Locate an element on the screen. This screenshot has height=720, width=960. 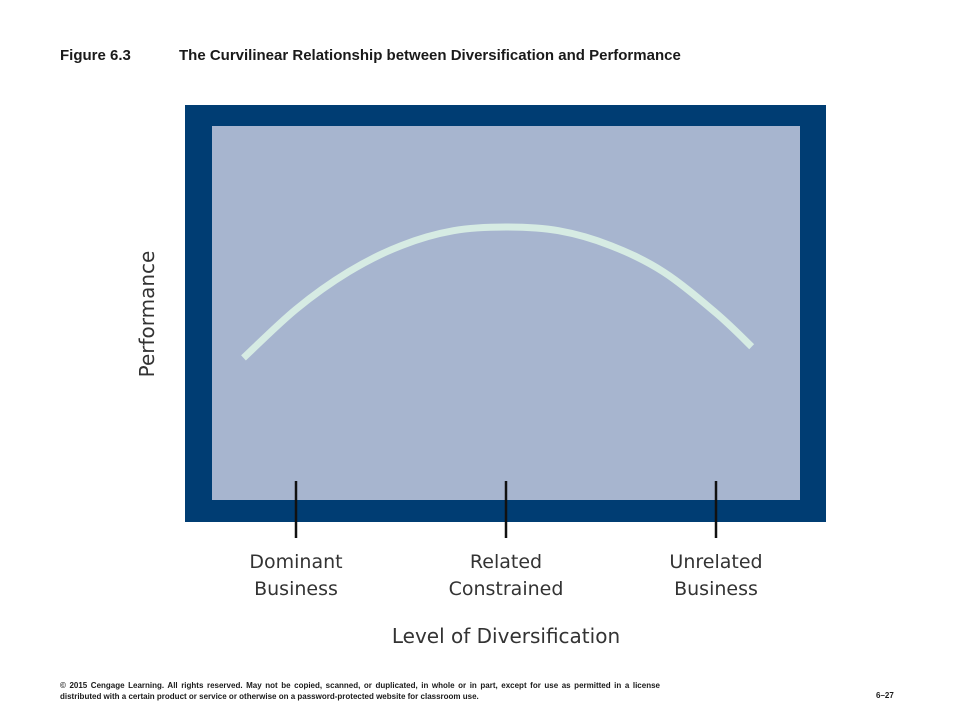
x-tick-label-1-line2: Business is located at coordinates (296, 589).